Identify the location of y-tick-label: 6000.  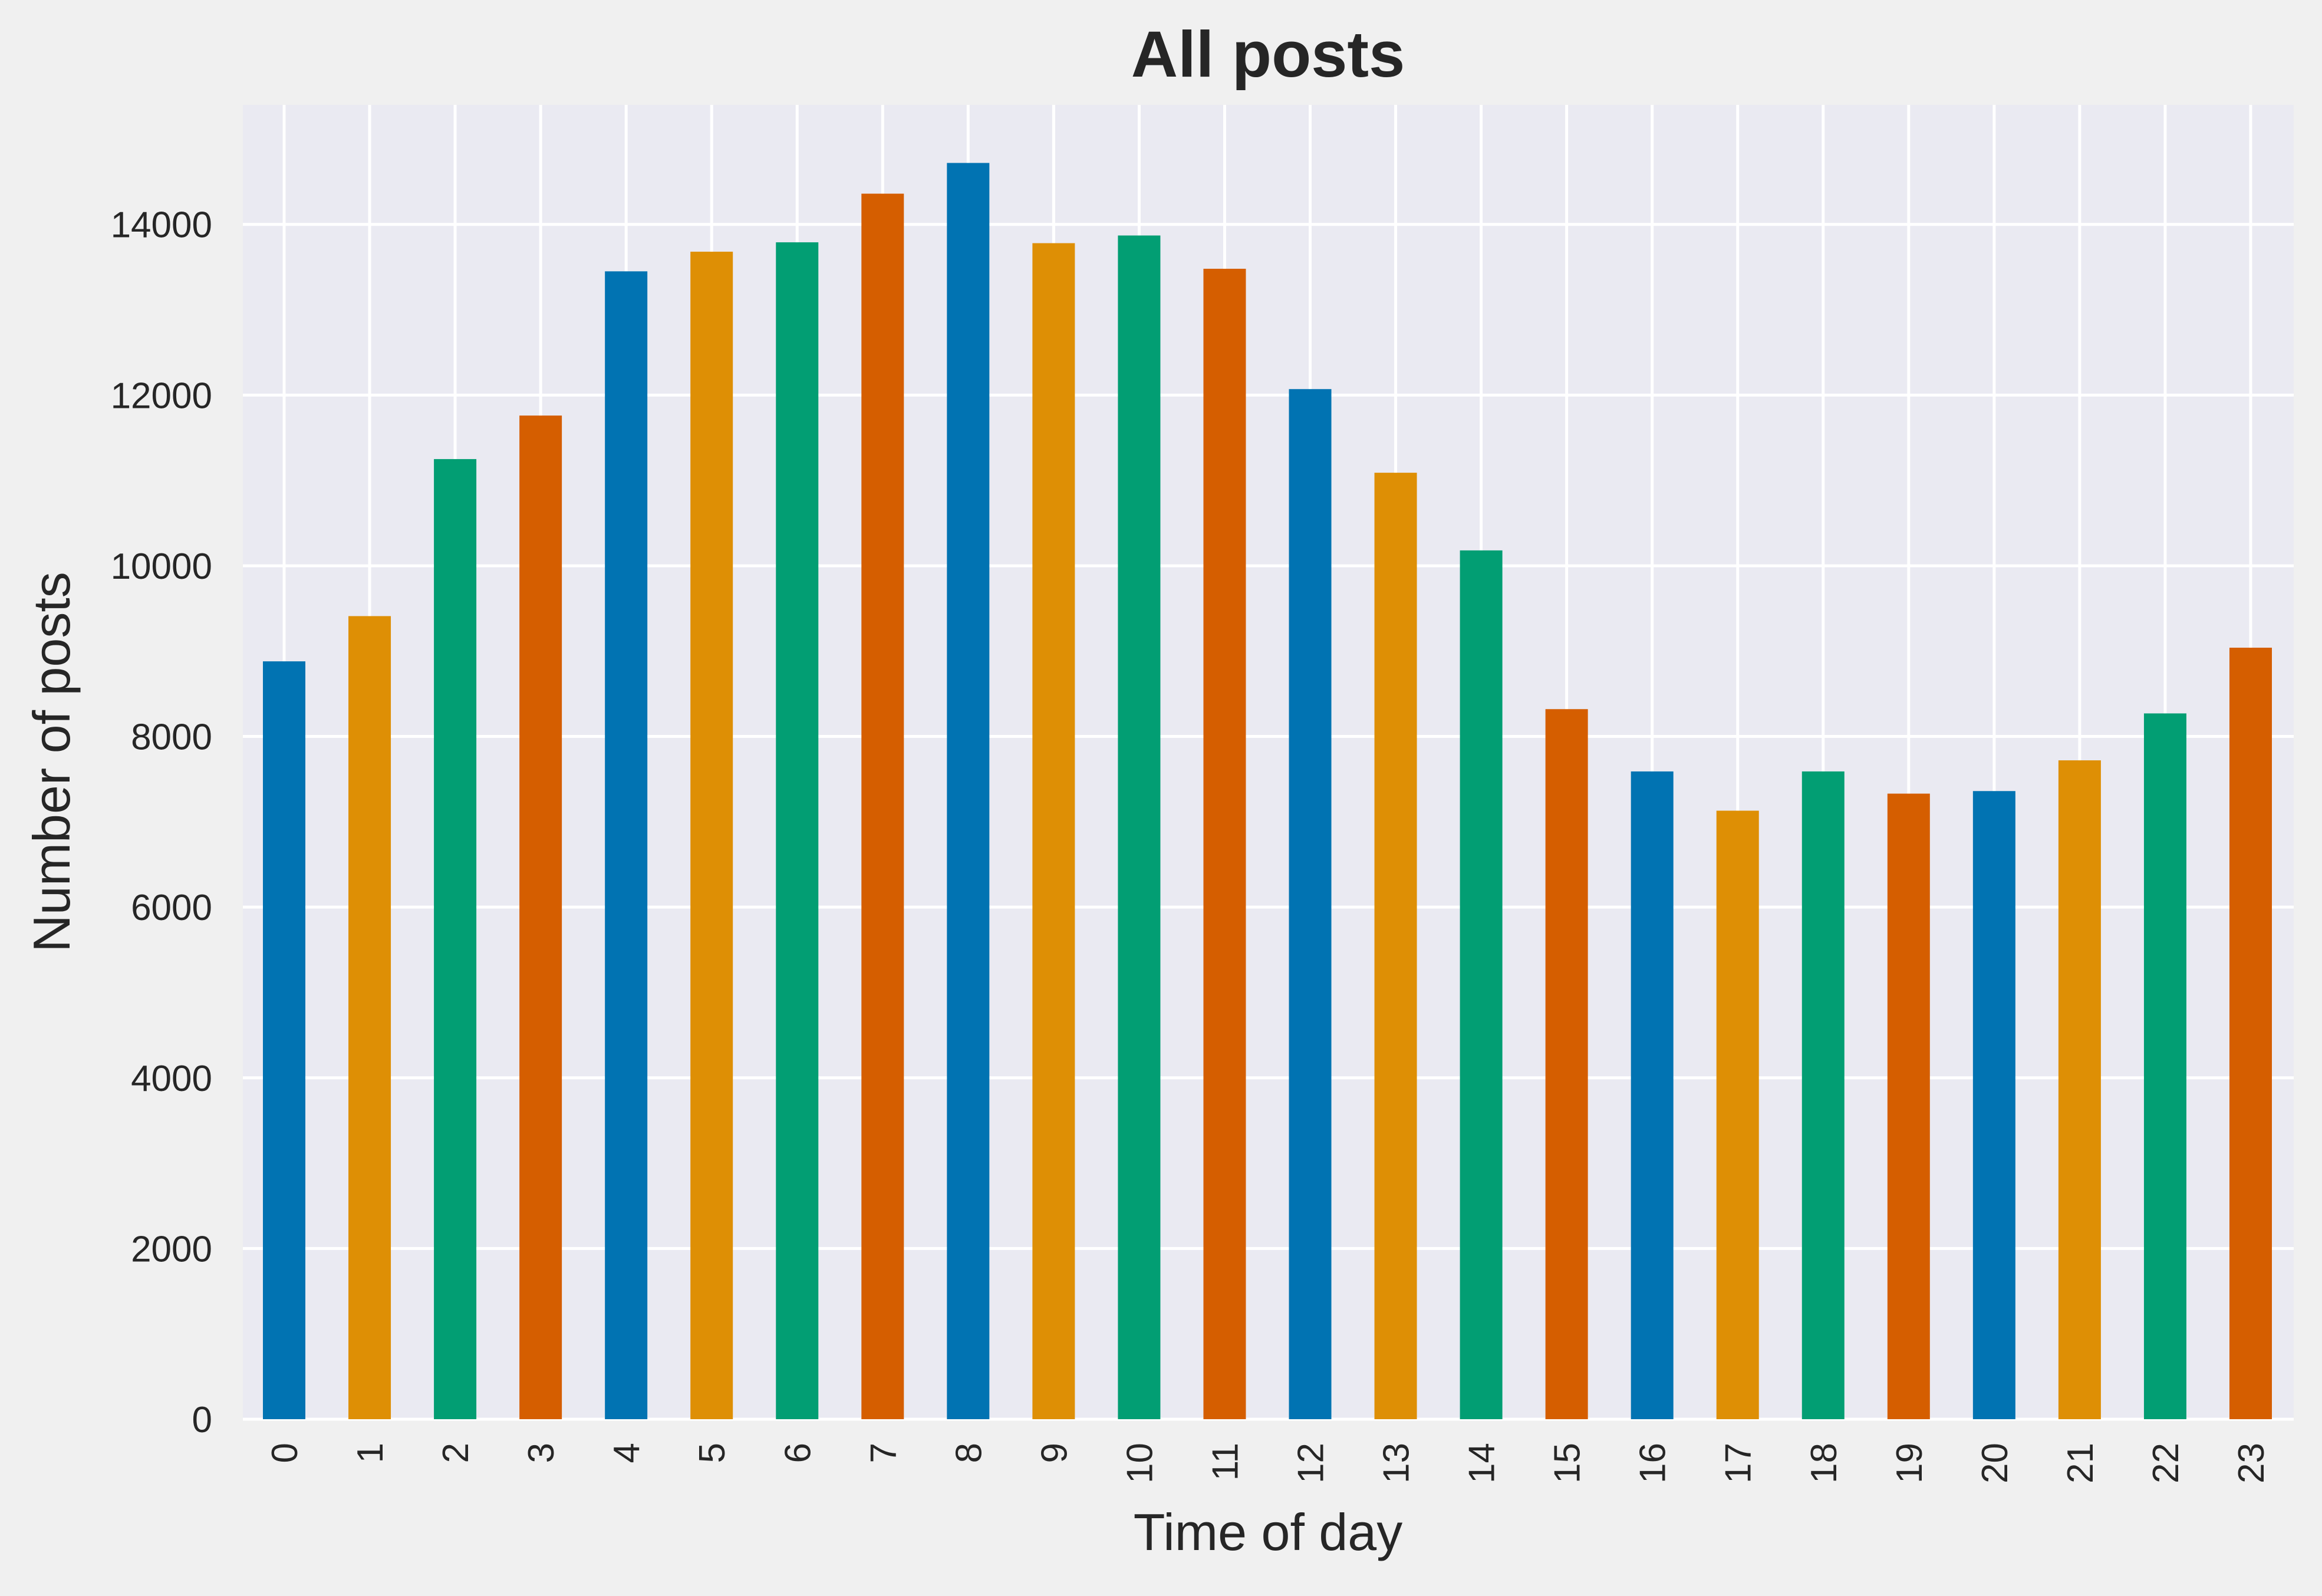
(171, 908).